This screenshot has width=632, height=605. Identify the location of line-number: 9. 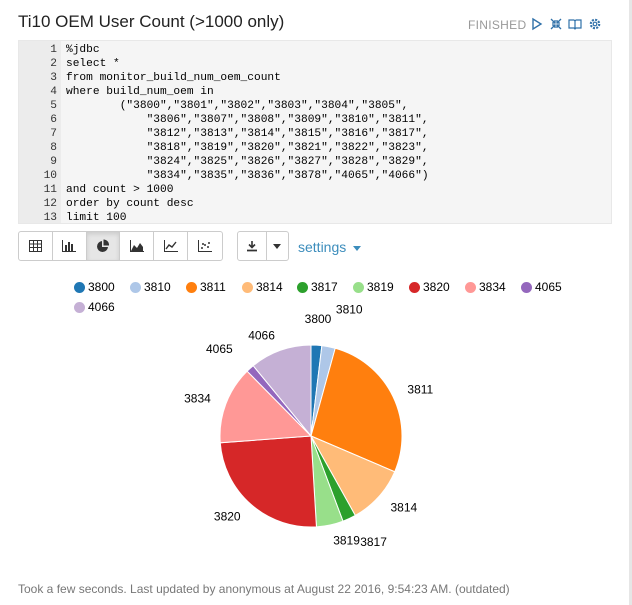
(53, 162).